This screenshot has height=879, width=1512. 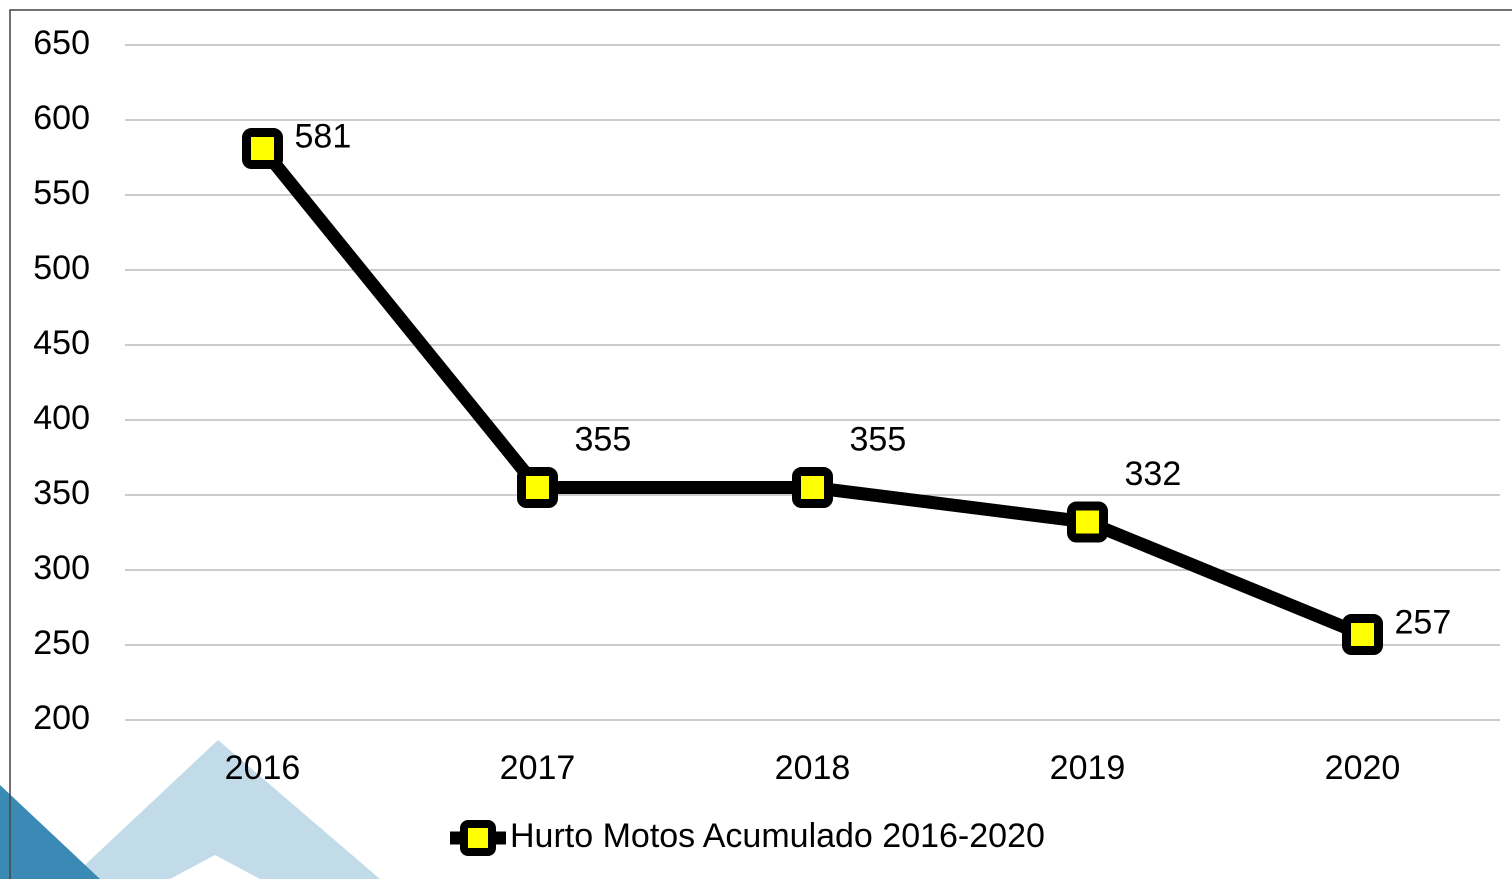 What do you see at coordinates (1363, 768) in the screenshot?
I see `x-tick-label: 2020` at bounding box center [1363, 768].